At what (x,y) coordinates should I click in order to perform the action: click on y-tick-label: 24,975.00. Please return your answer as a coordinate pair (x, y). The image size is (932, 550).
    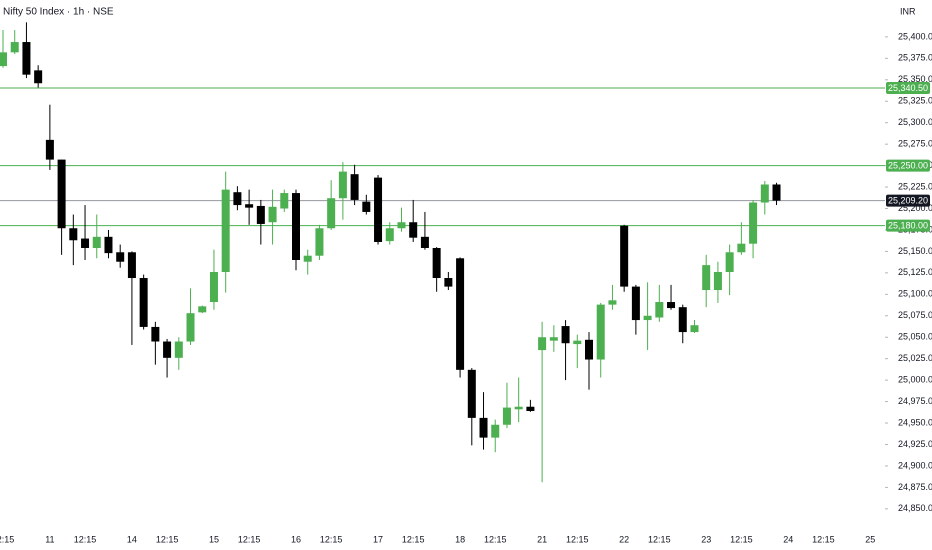
    Looking at the image, I should click on (915, 401).